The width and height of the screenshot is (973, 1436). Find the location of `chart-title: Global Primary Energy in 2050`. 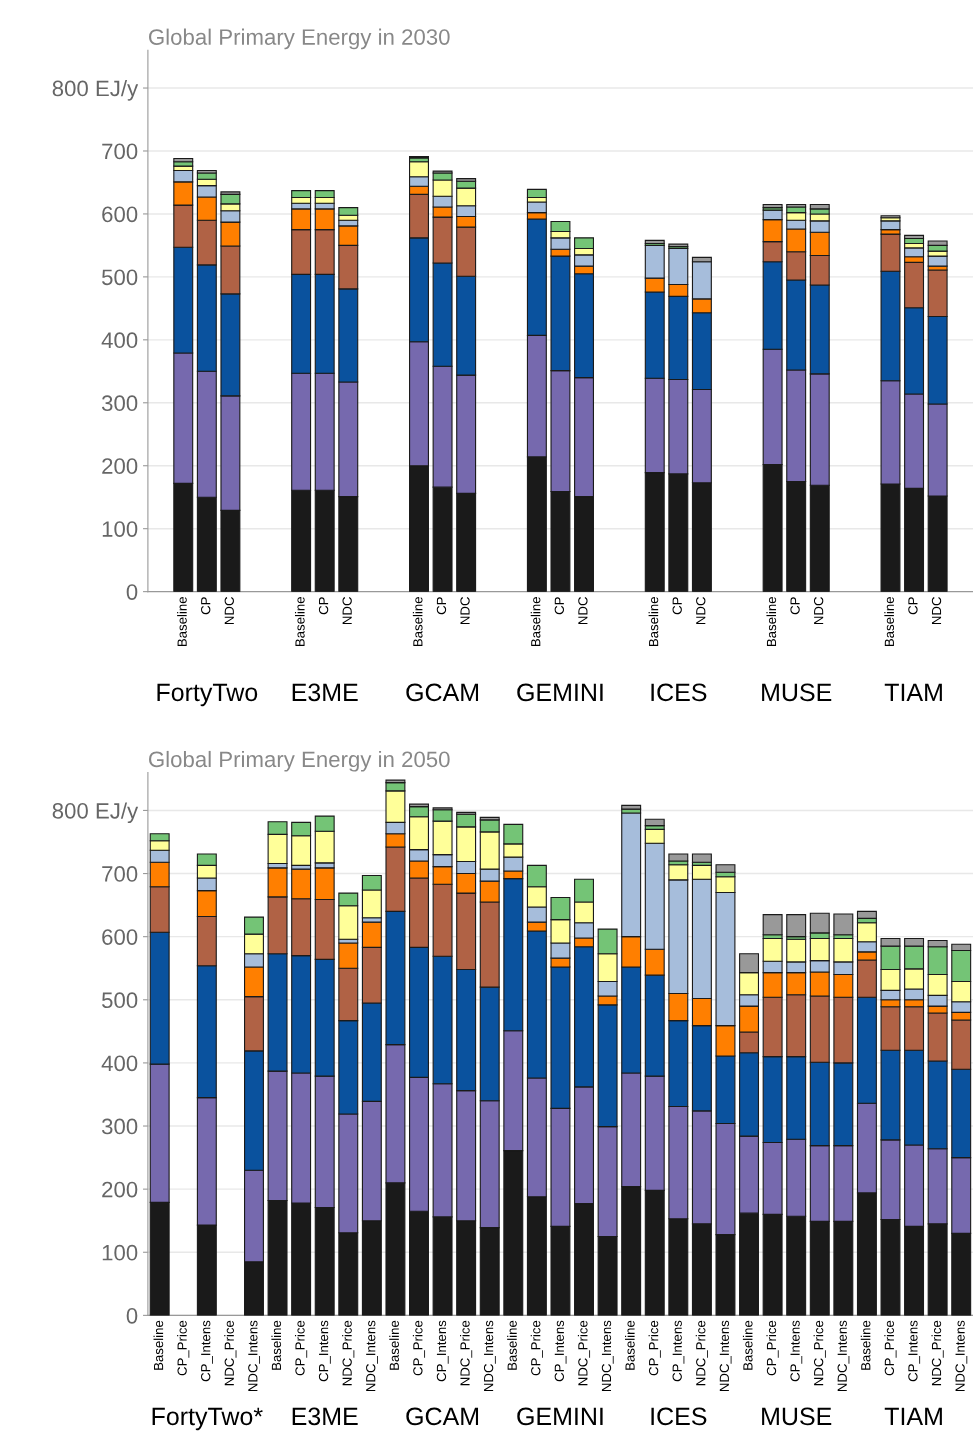

chart-title: Global Primary Energy in 2050 is located at coordinates (299, 761).